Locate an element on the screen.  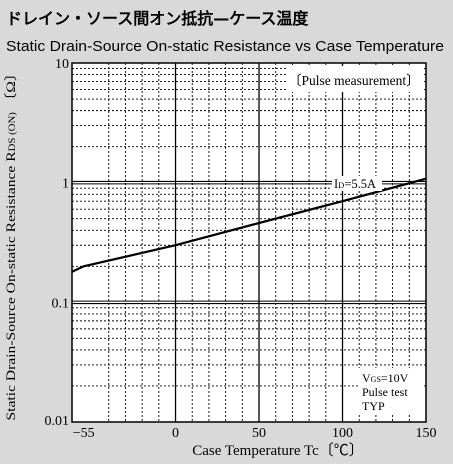
x-tick-label: 50 is located at coordinates (259, 433).